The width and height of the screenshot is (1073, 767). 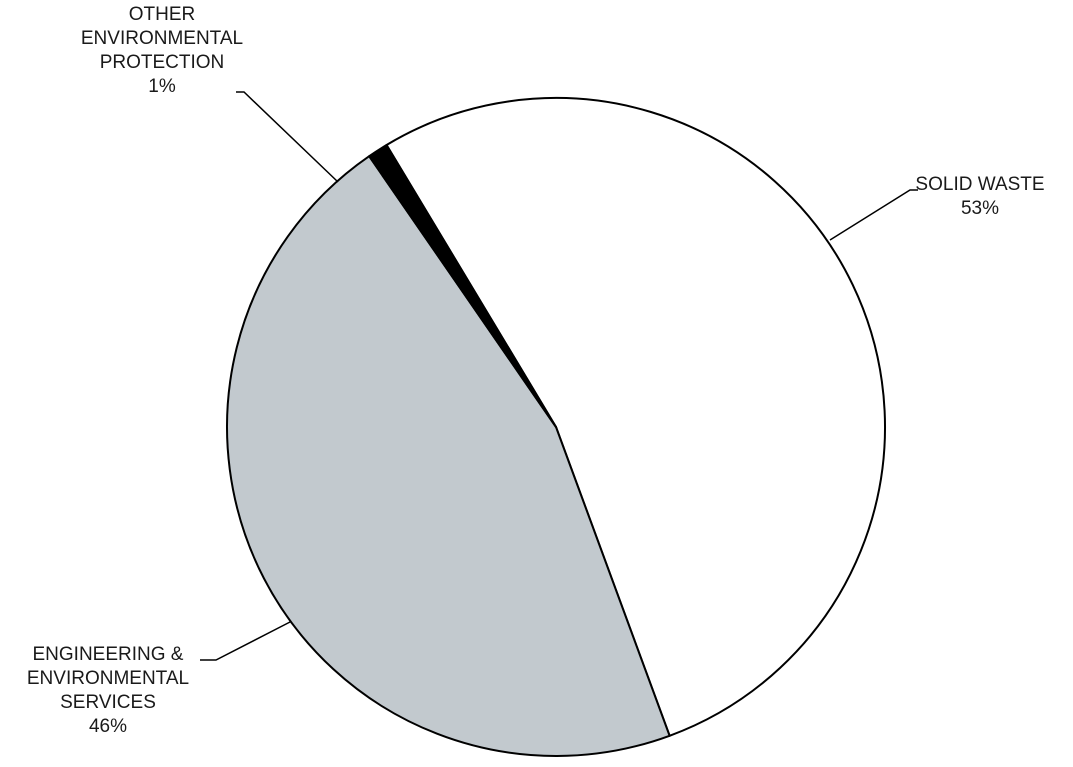 I want to click on slice-name-line-1-1: ENVIRONMENTAL, so click(x=108, y=678).